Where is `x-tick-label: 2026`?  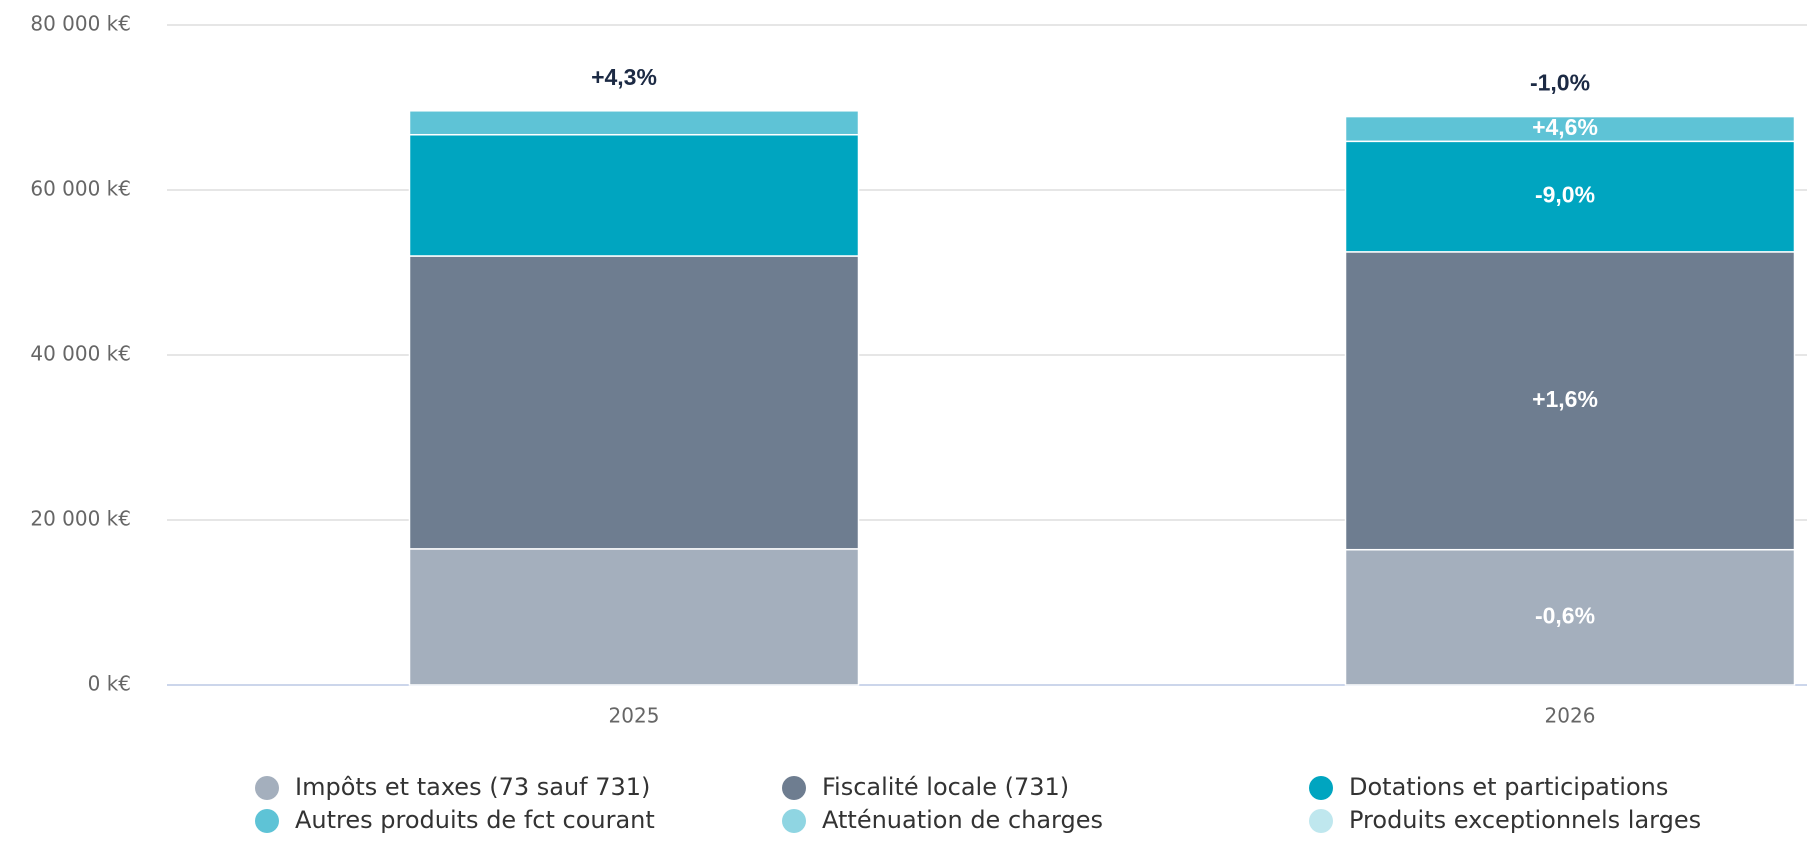 x-tick-label: 2026 is located at coordinates (1570, 716).